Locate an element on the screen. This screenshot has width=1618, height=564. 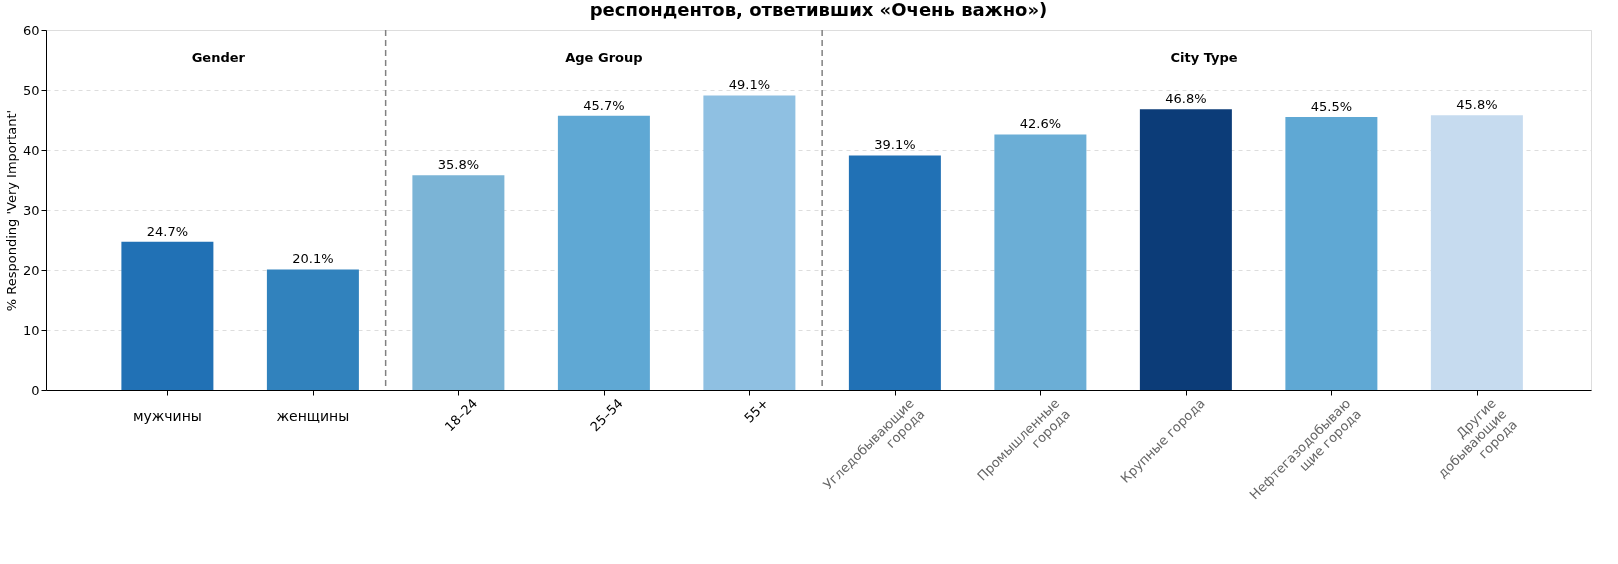
annotation: City Type is located at coordinates (1204, 57).